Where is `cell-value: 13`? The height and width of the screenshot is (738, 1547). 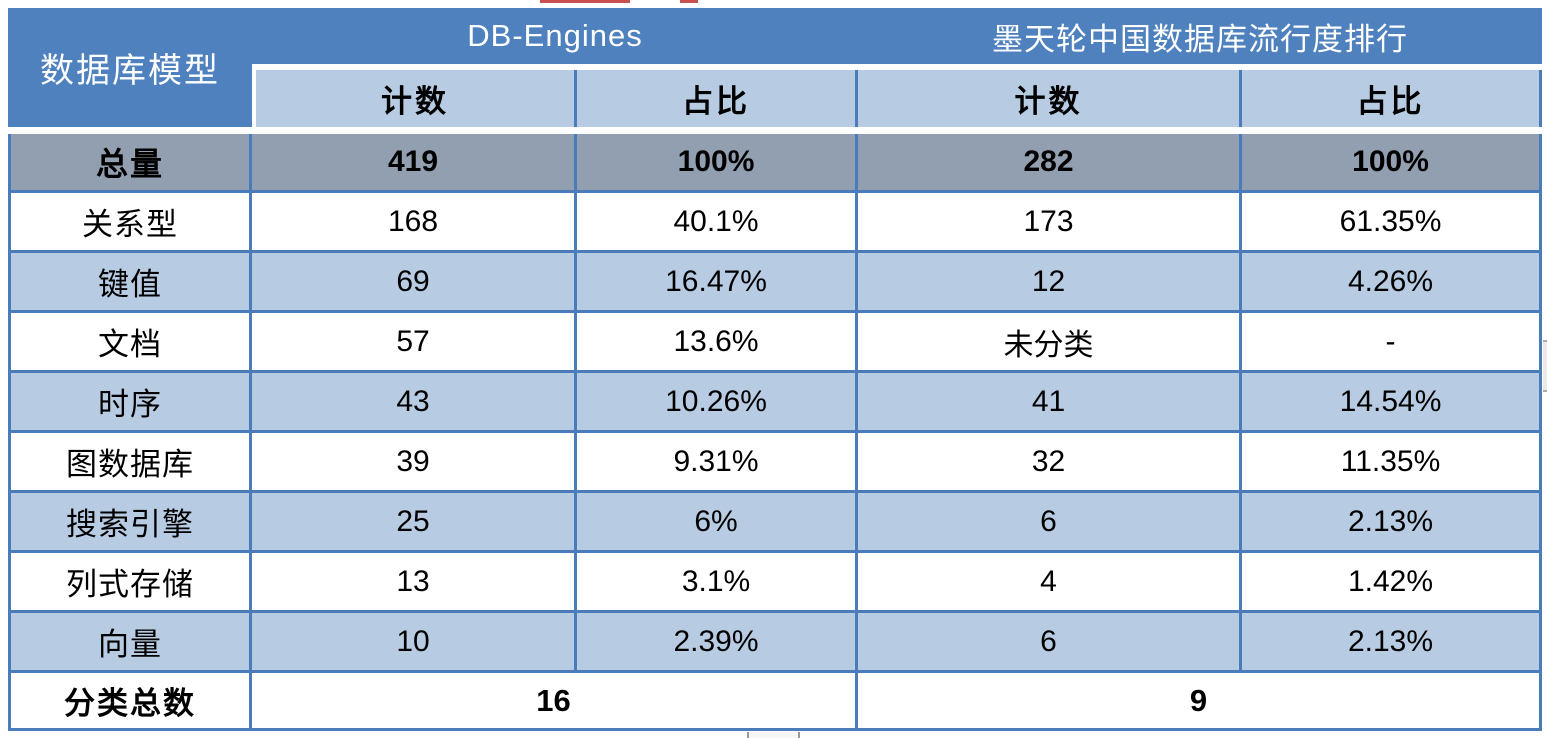
cell-value: 13 is located at coordinates (414, 583).